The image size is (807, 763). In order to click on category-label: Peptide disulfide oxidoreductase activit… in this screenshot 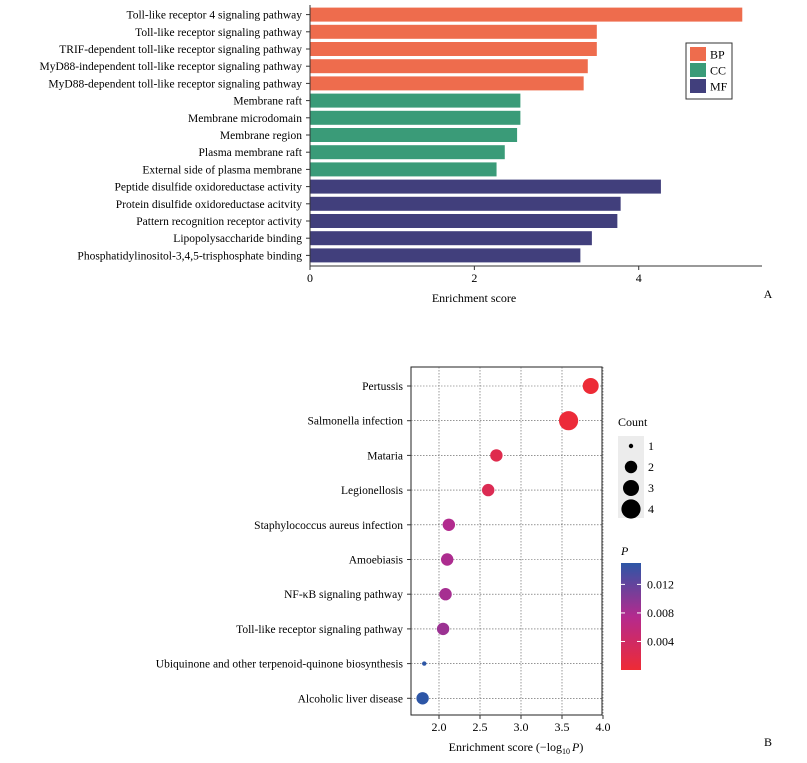, I will do `click(209, 188)`.